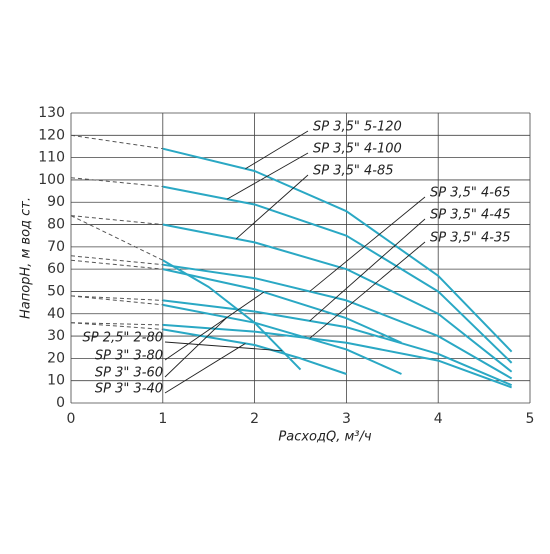  I want to click on x-tick-label: 2, so click(254, 419).